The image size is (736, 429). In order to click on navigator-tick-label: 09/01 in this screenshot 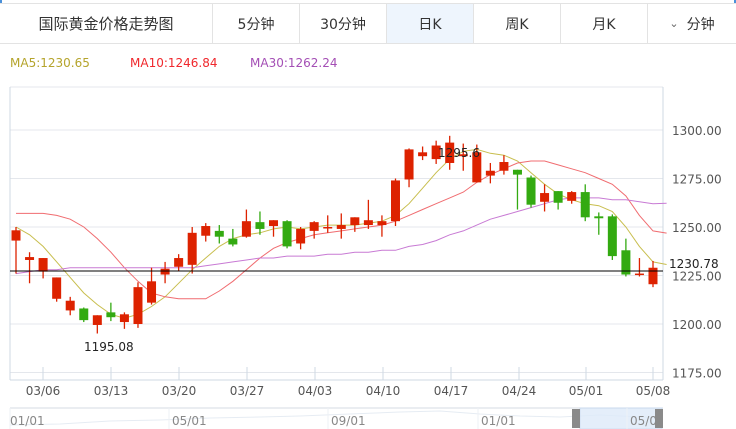, I will do `click(348, 421)`.